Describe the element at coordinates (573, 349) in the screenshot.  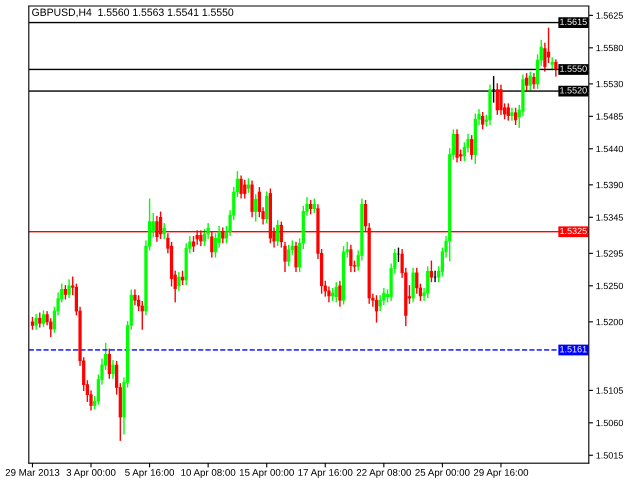
I see `ref-line-label: 1.5161` at that location.